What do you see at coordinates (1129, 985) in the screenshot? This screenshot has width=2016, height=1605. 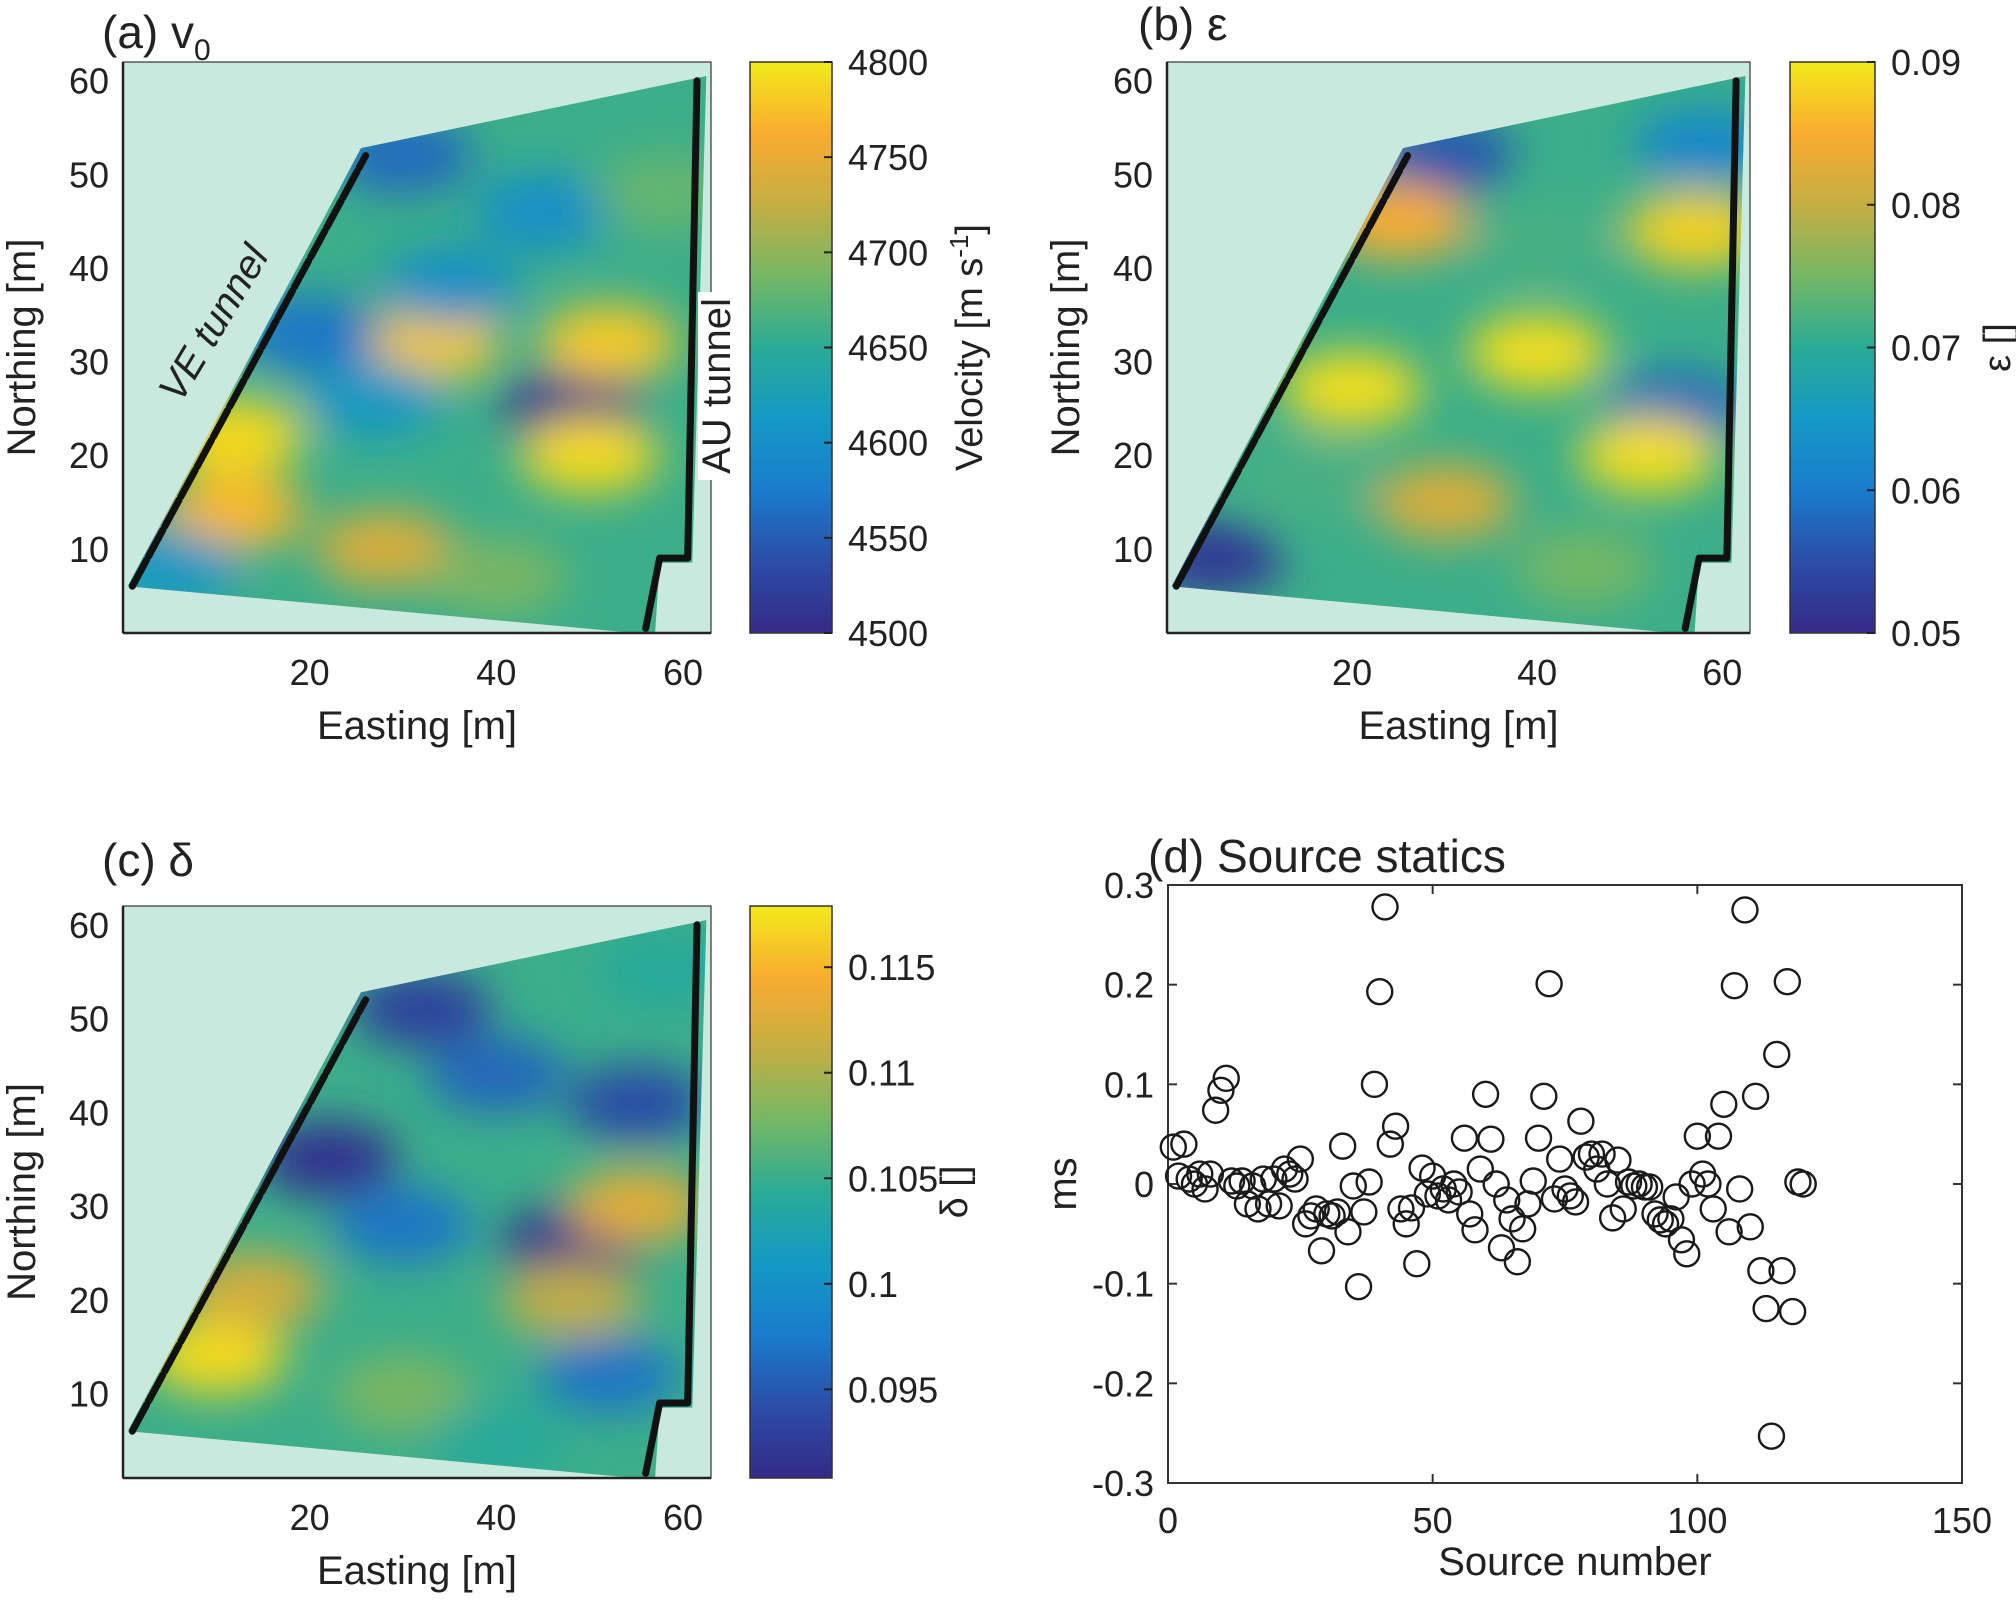 I see `y-tick-label: 0.2` at bounding box center [1129, 985].